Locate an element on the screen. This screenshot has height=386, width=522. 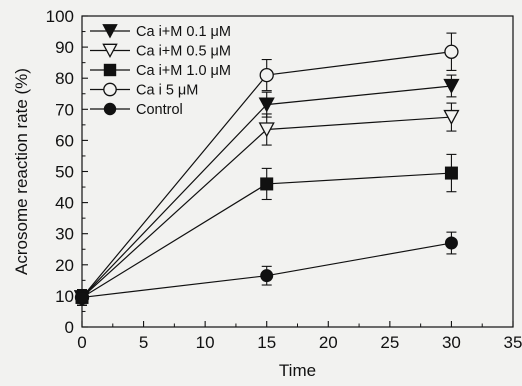
x-tick-label: 35 is located at coordinates (513, 342).